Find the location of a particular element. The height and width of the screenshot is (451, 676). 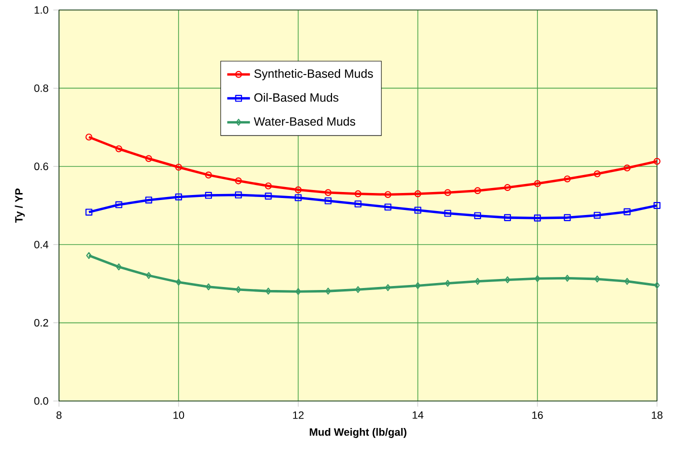

x-tick-label: 10 is located at coordinates (179, 415).